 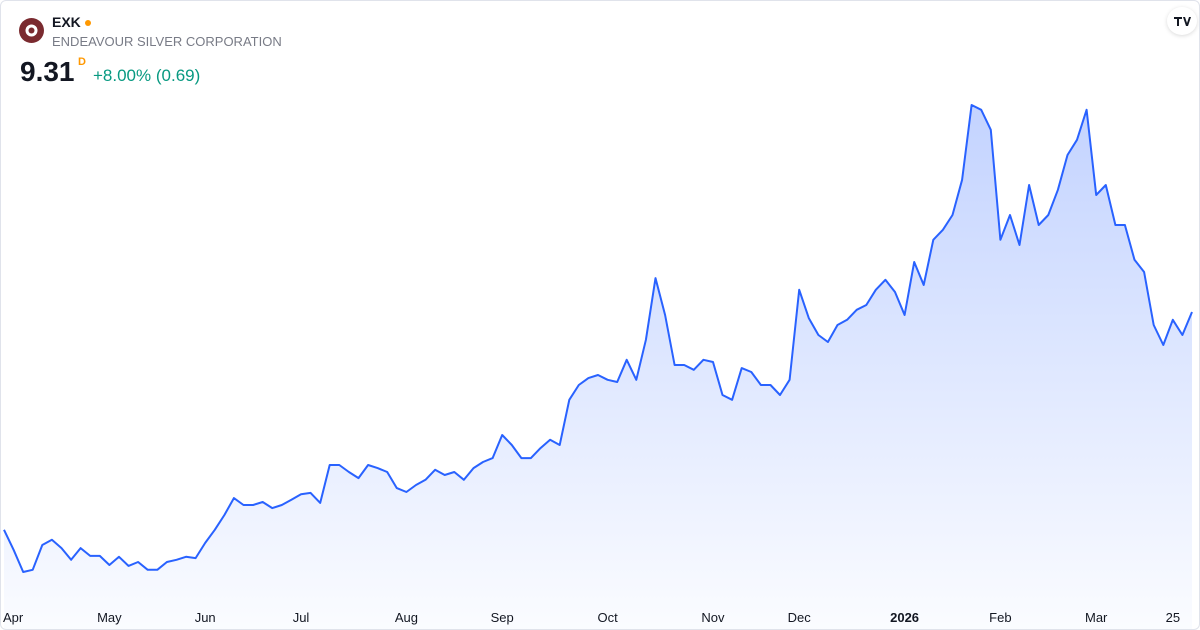 What do you see at coordinates (13, 617) in the screenshot?
I see `x-tick-label: Apr` at bounding box center [13, 617].